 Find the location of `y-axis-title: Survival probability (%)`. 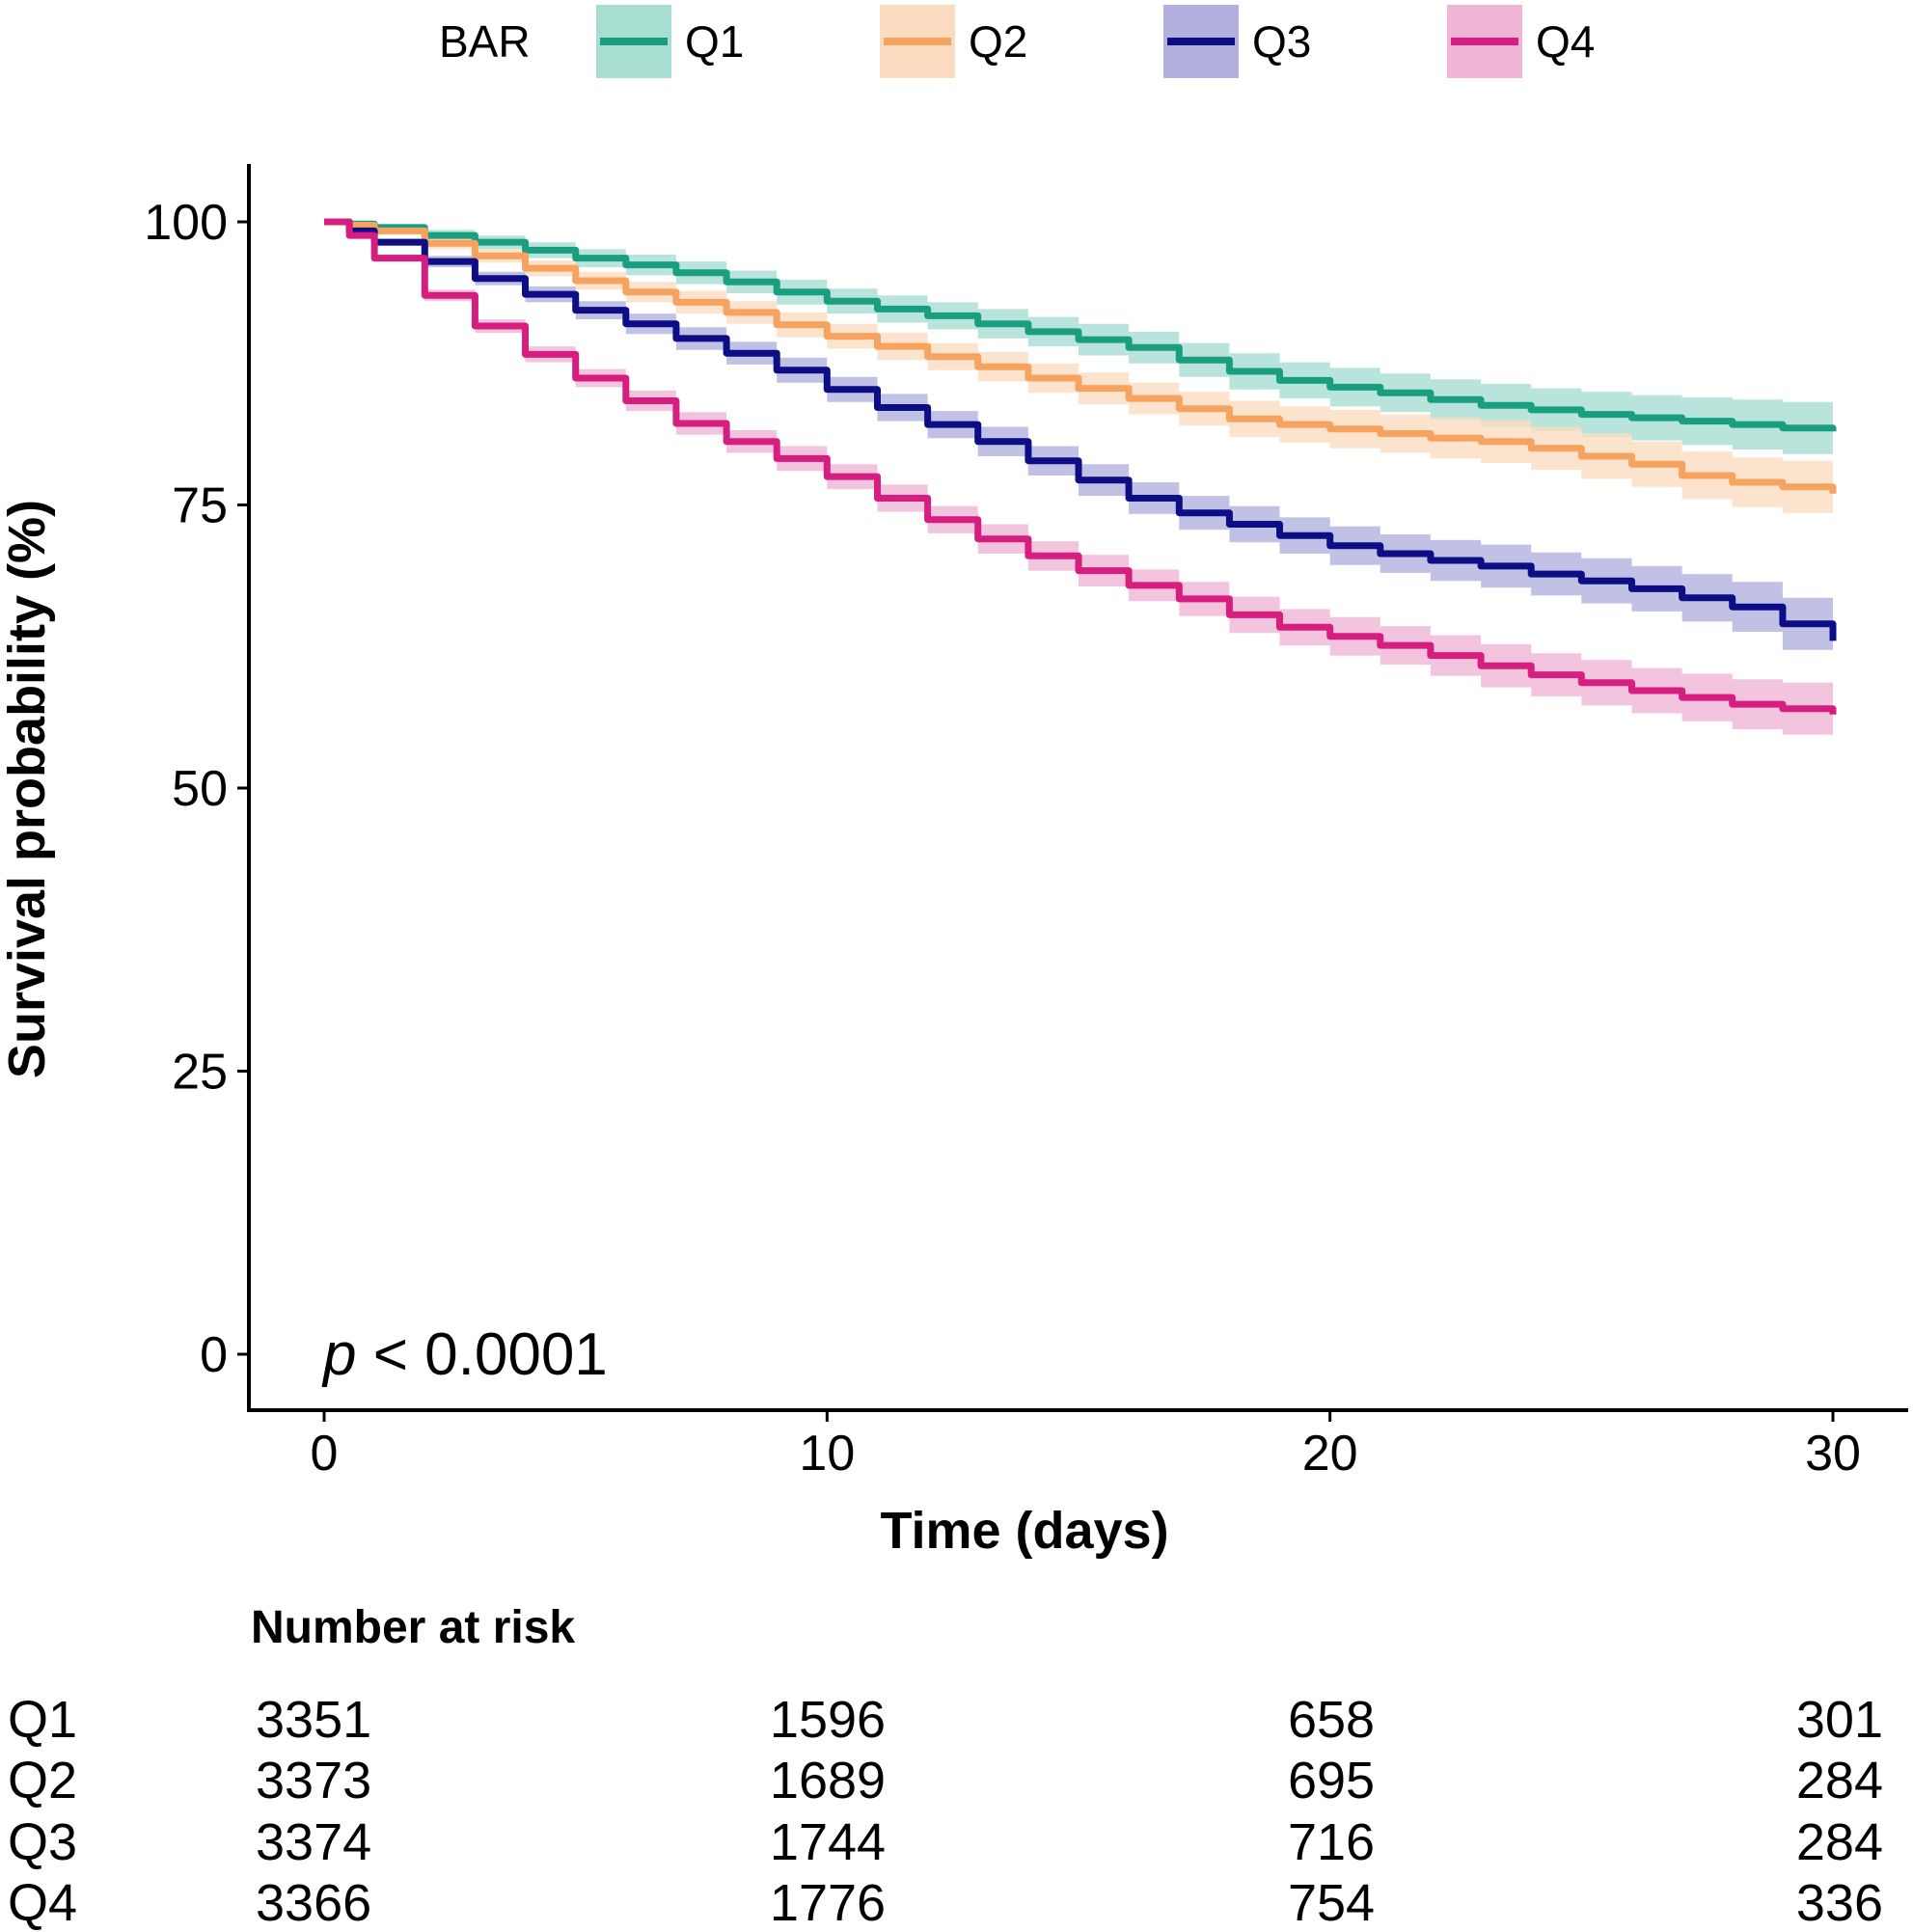

y-axis-title: Survival probability (%) is located at coordinates (28, 789).